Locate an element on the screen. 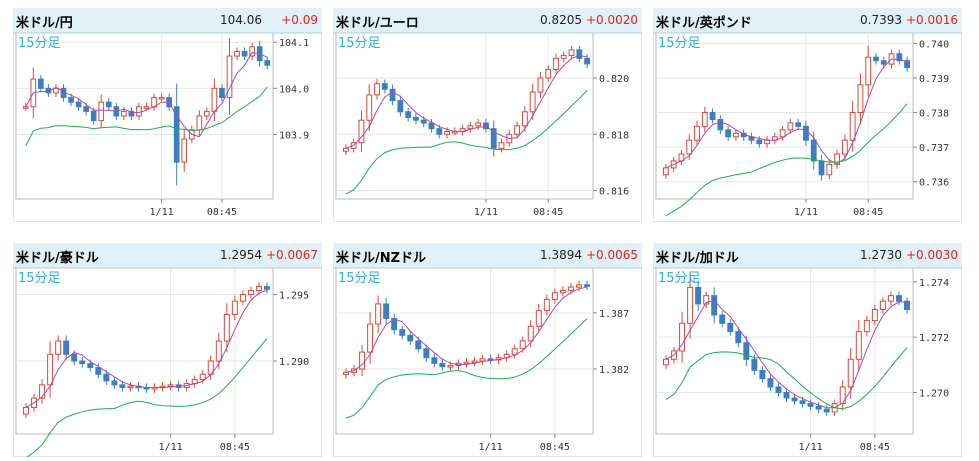 This screenshot has width=979, height=461. candlestick-chart: 1.387 1.382 1/11 08:45 15分足 is located at coordinates (487, 362).